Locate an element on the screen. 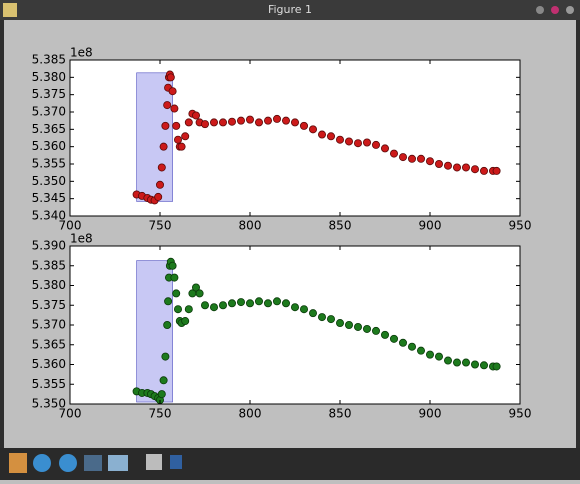  x-tick-label: 950 is located at coordinates (520, 414).